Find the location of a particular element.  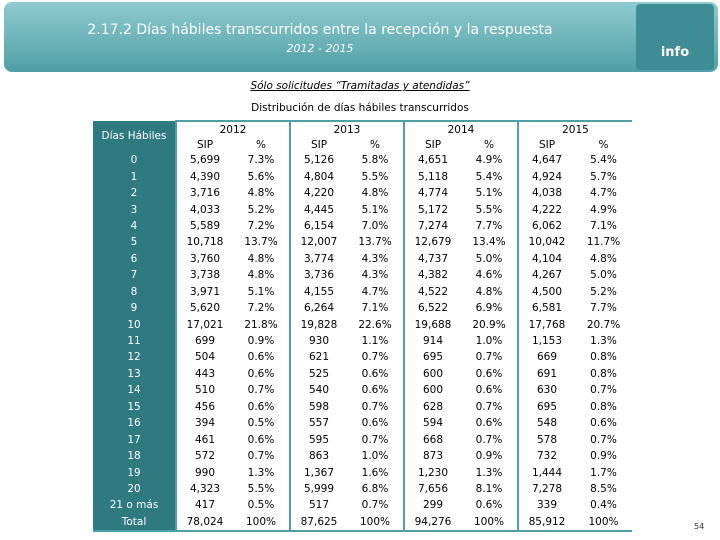

cell: 525 is located at coordinates (318, 374).